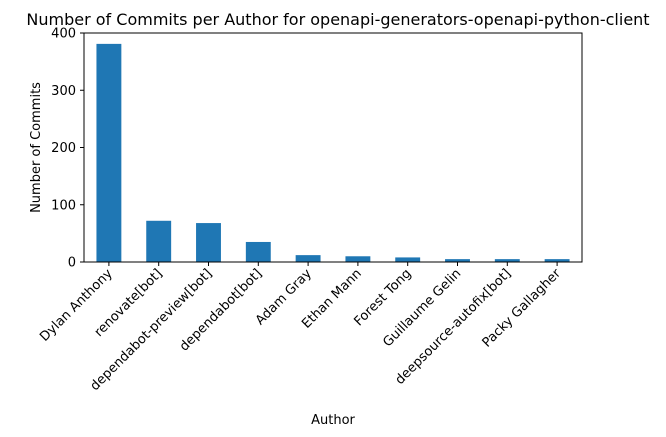  What do you see at coordinates (36, 147) in the screenshot?
I see `y-axis-label: Number of Commits` at bounding box center [36, 147].